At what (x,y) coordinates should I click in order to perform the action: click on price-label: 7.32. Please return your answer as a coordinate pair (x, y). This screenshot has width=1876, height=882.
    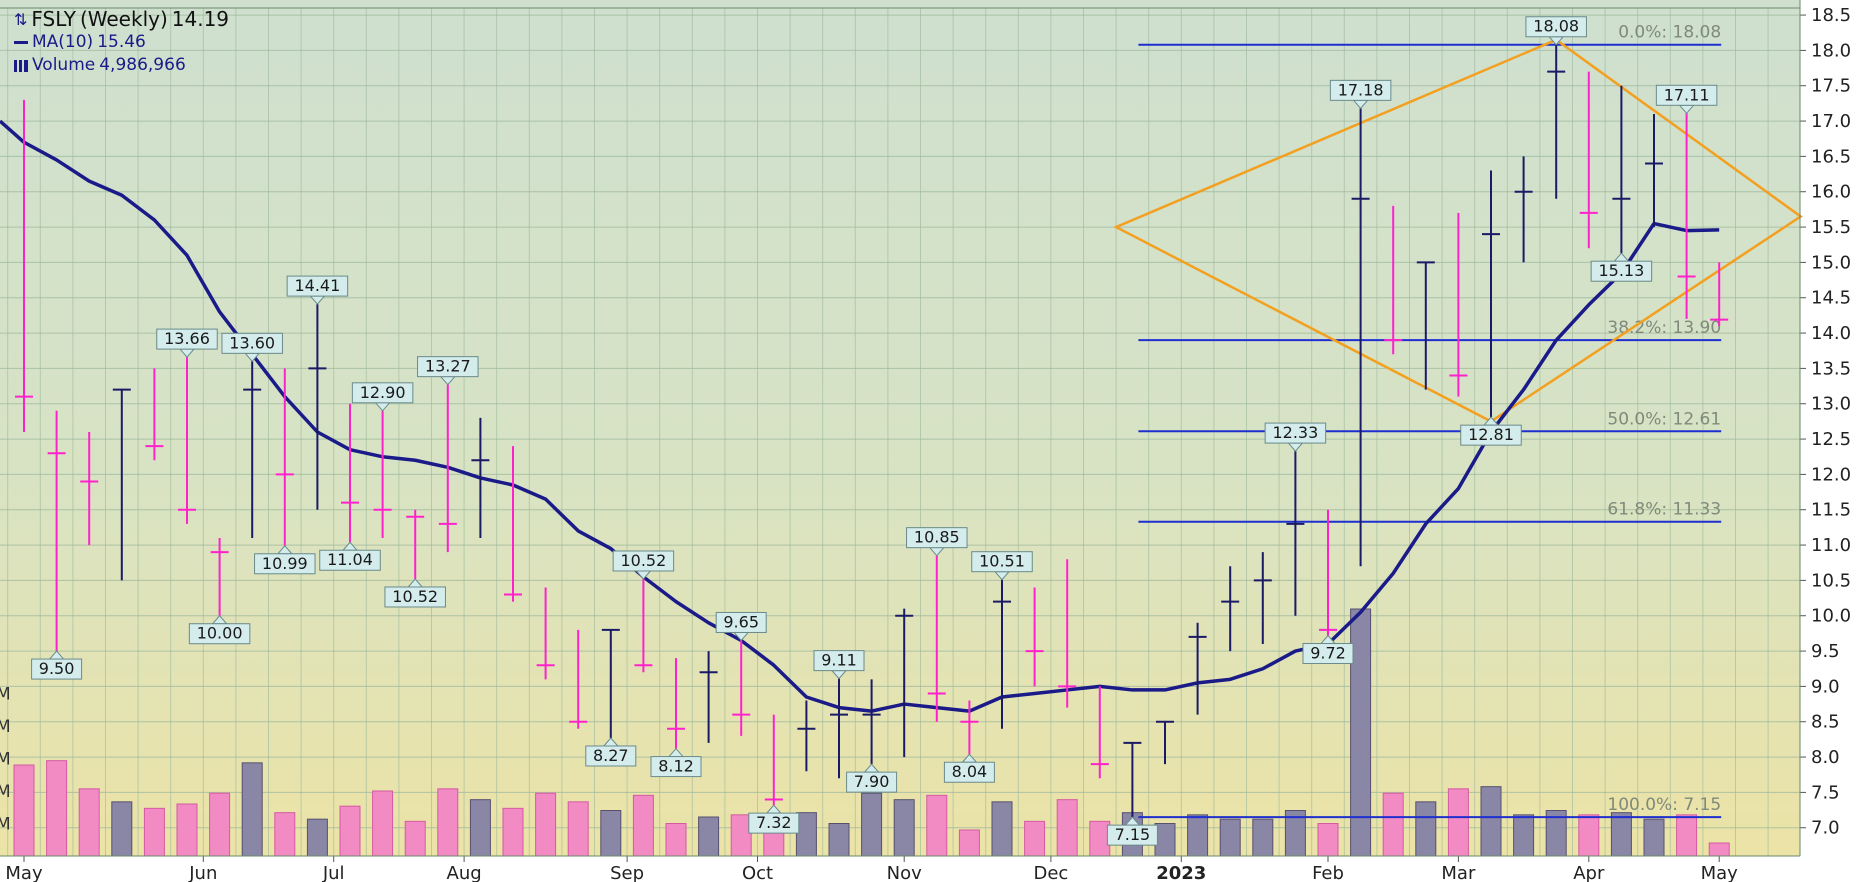
    Looking at the image, I should click on (774, 819).